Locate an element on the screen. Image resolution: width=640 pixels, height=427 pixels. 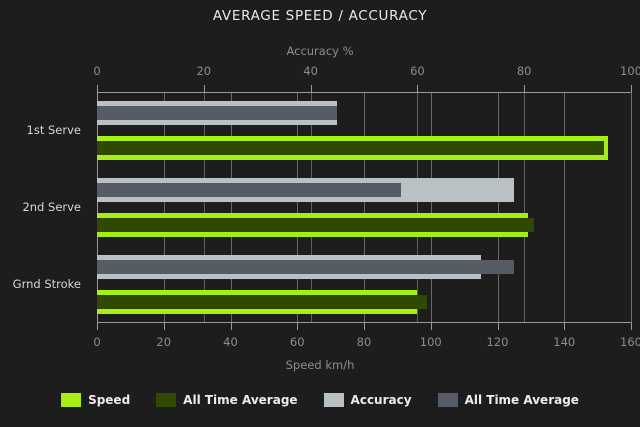
ticklabel-bottom-80: 80 is located at coordinates (364, 342).